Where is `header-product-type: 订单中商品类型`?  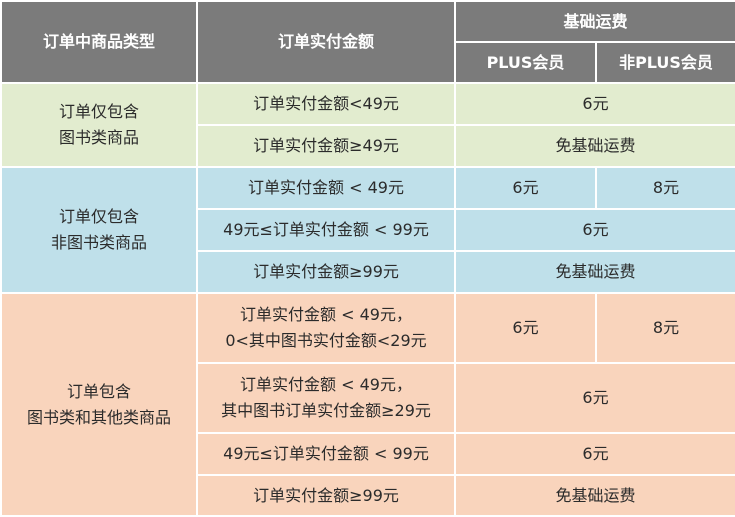
header-product-type: 订单中商品类型 is located at coordinates (99, 42).